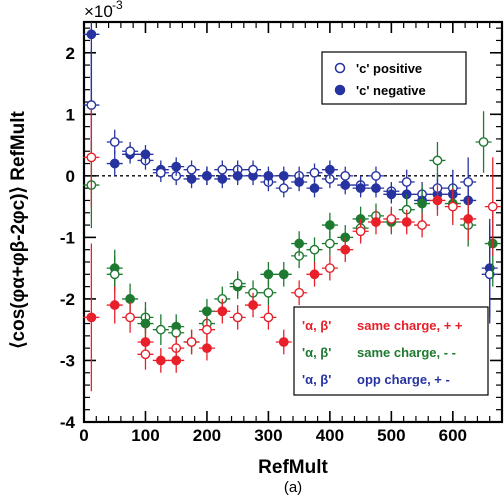 The height and width of the screenshot is (501, 504). Describe the element at coordinates (207, 435) in the screenshot. I see `x-tick-label: 200` at that location.